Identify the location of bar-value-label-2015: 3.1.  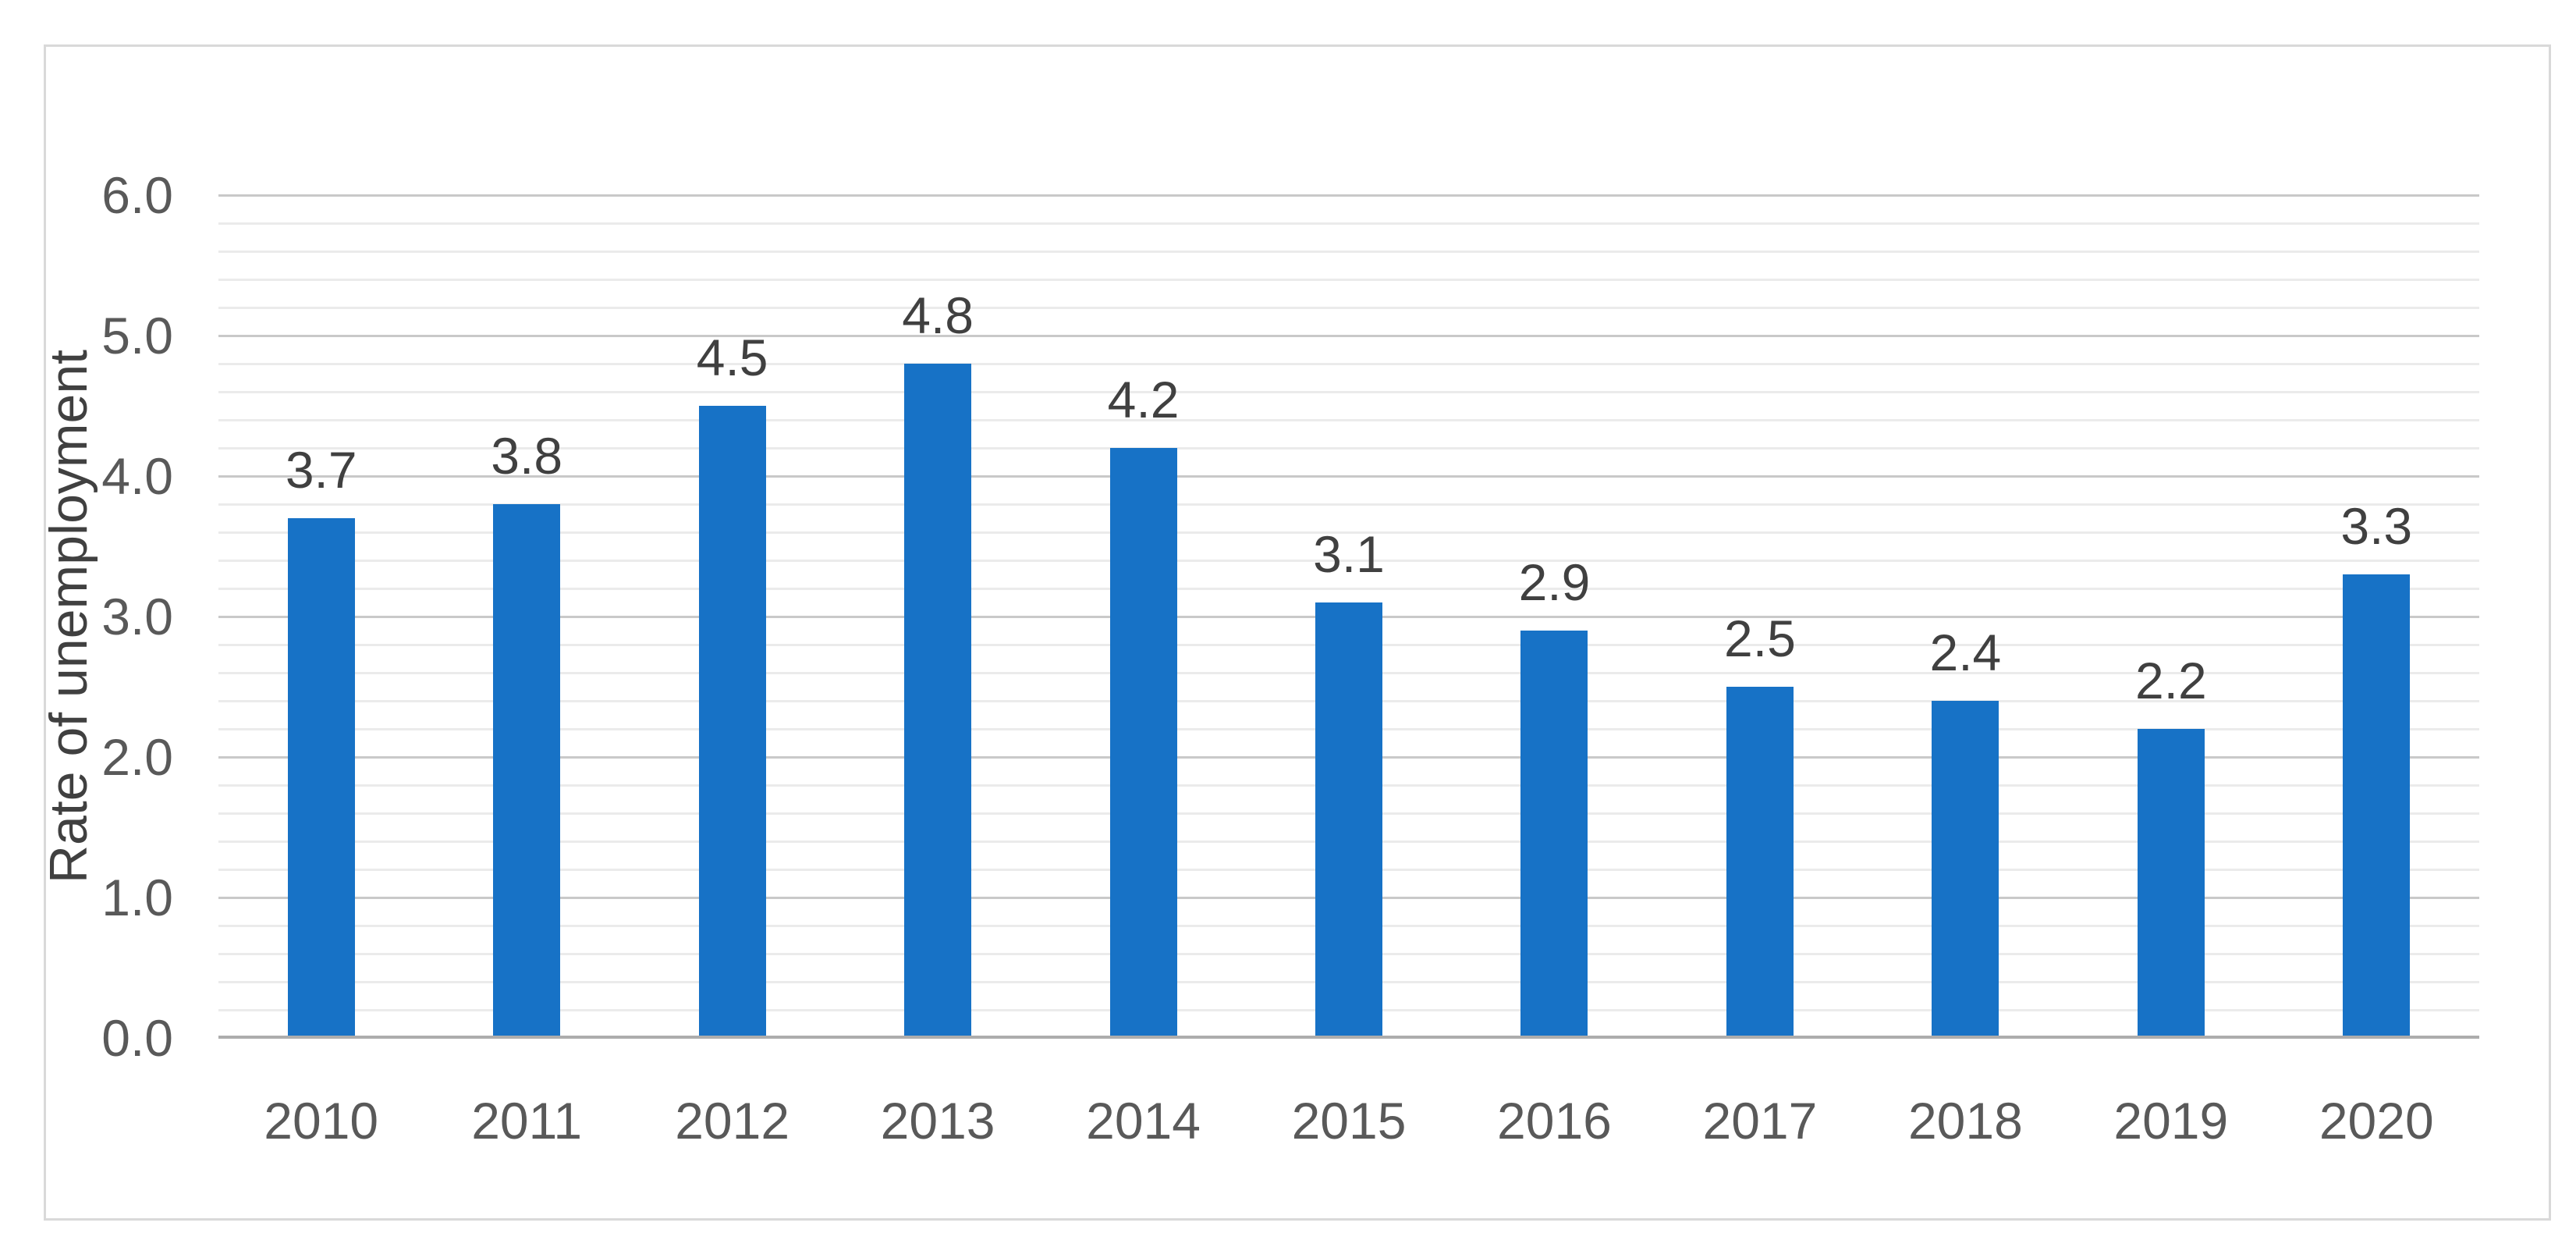
(1349, 554).